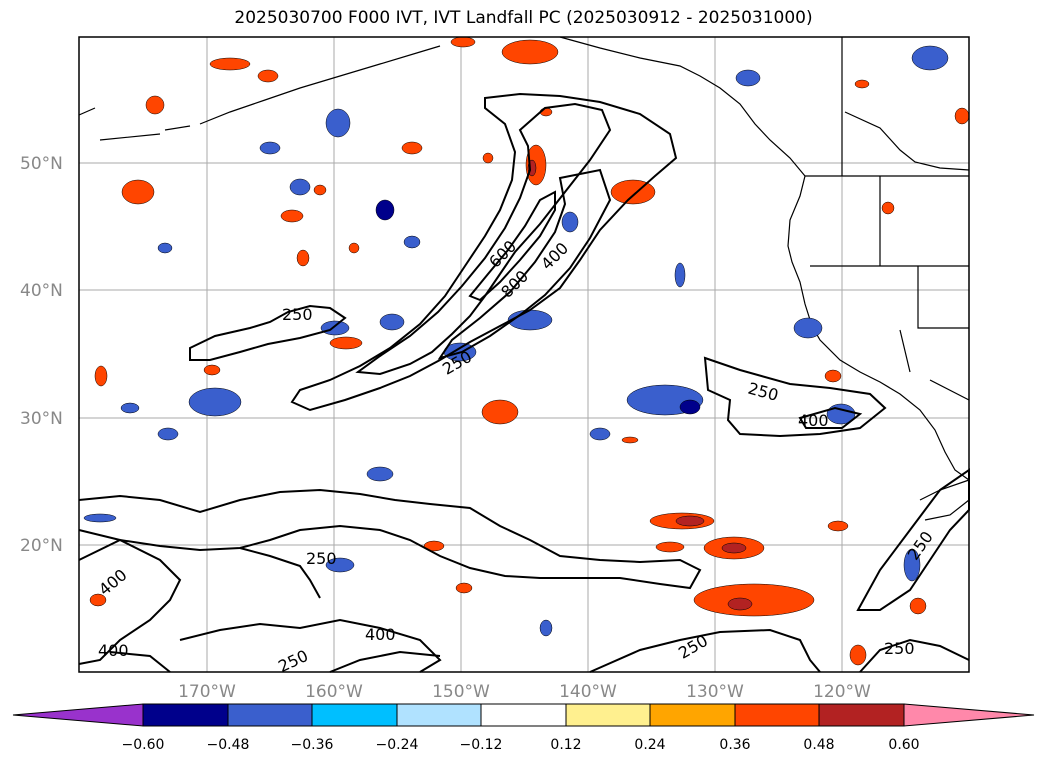 The width and height of the screenshot is (1047, 765). I want to click on lon-label: 170°W, so click(207, 692).